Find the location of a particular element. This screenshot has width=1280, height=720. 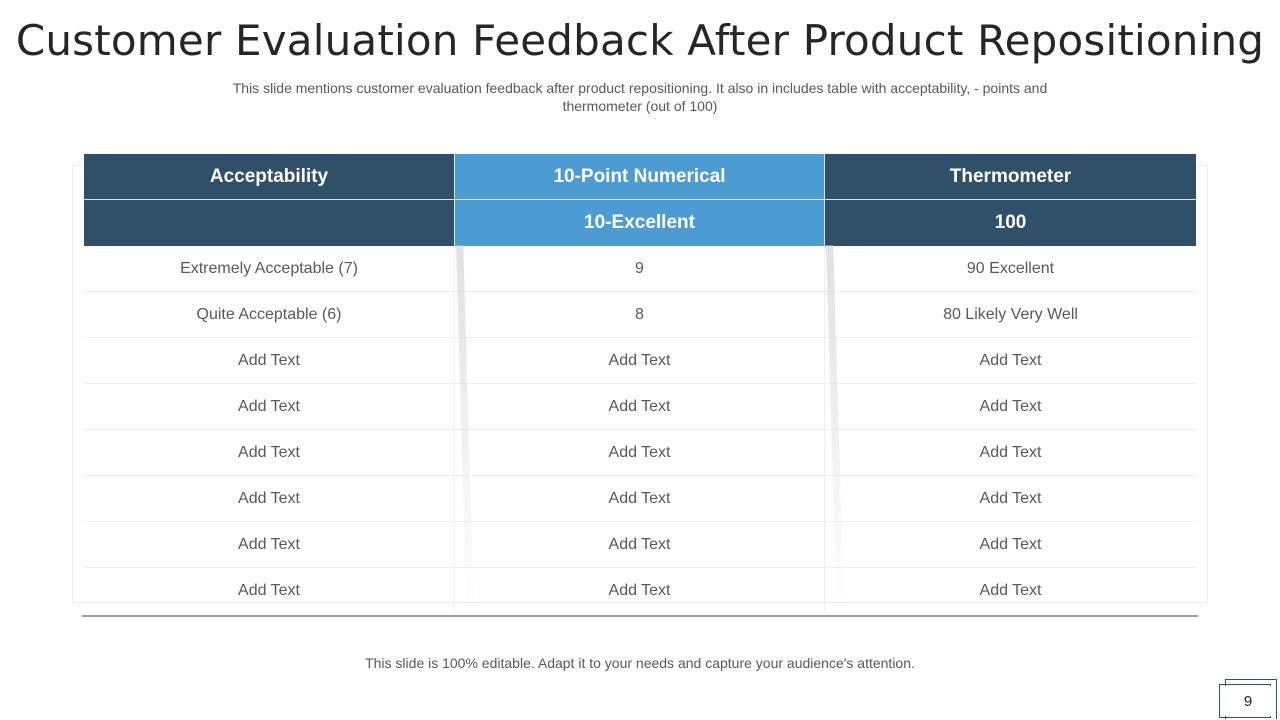

header-acceptability: Acceptability is located at coordinates (269, 177).